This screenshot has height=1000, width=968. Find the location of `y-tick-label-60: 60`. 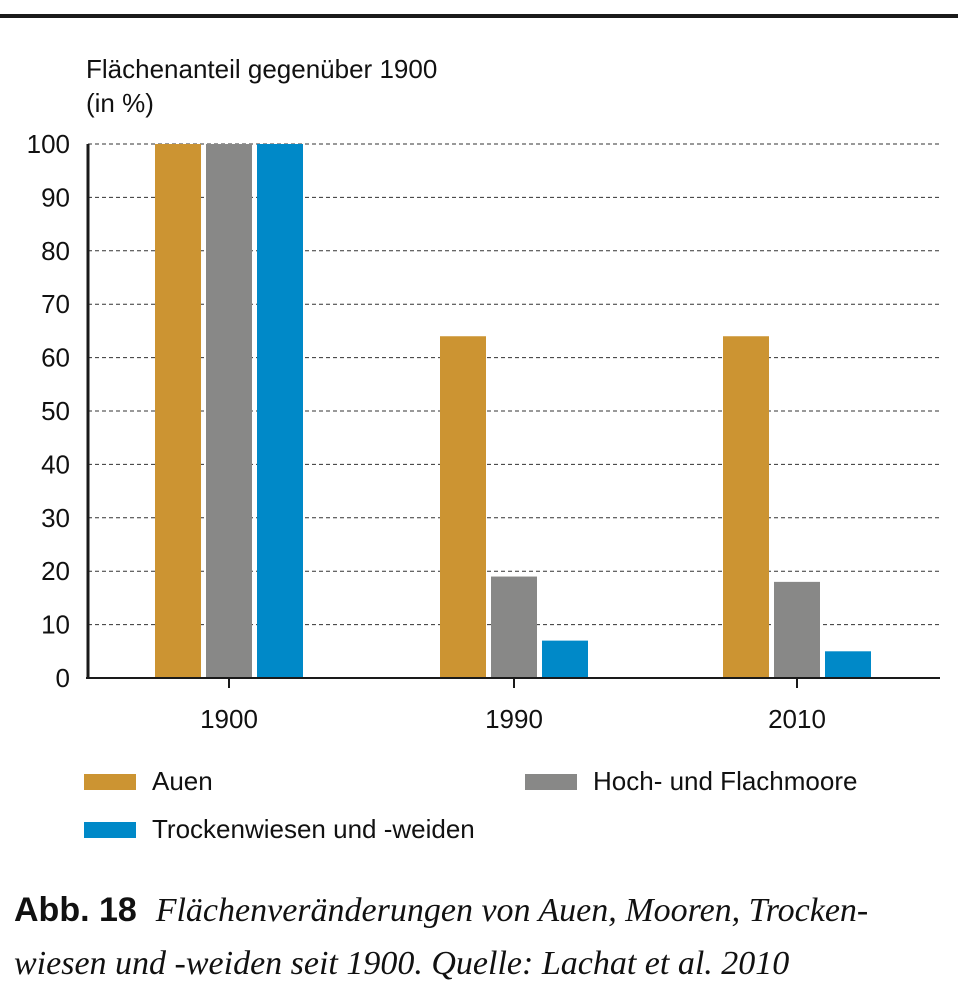

y-tick-label-60: 60 is located at coordinates (55, 358).